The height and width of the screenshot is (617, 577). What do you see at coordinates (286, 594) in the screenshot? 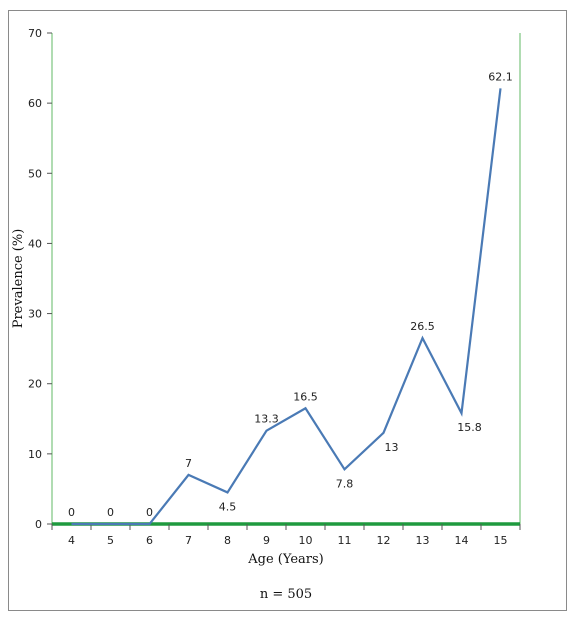
I see `sample-size-note: n = 505` at bounding box center [286, 594].